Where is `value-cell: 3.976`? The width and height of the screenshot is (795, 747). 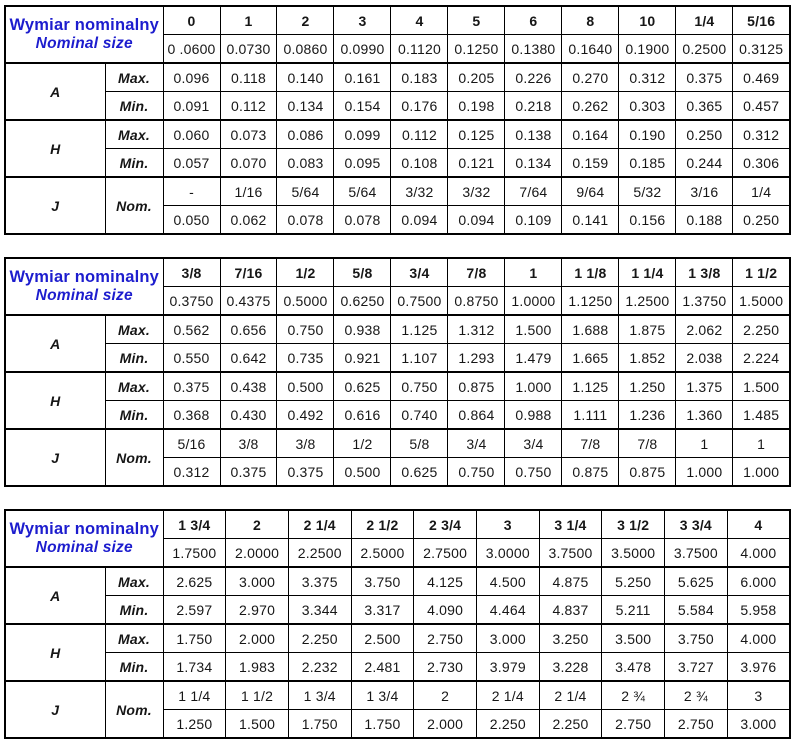
value-cell: 3.976 is located at coordinates (758, 667).